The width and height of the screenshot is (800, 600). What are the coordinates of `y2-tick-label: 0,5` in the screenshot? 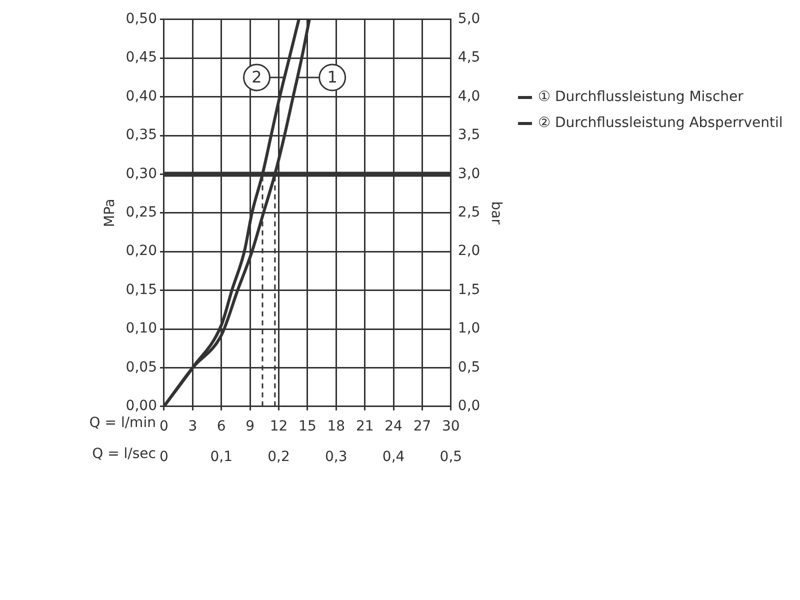 It's located at (469, 367).